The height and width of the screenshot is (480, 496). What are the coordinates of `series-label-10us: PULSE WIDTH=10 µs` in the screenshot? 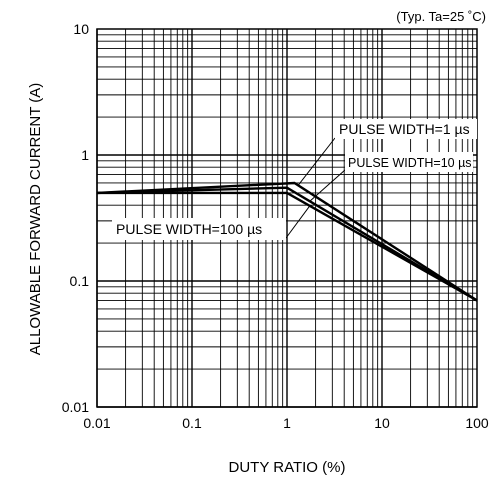 It's located at (409, 162).